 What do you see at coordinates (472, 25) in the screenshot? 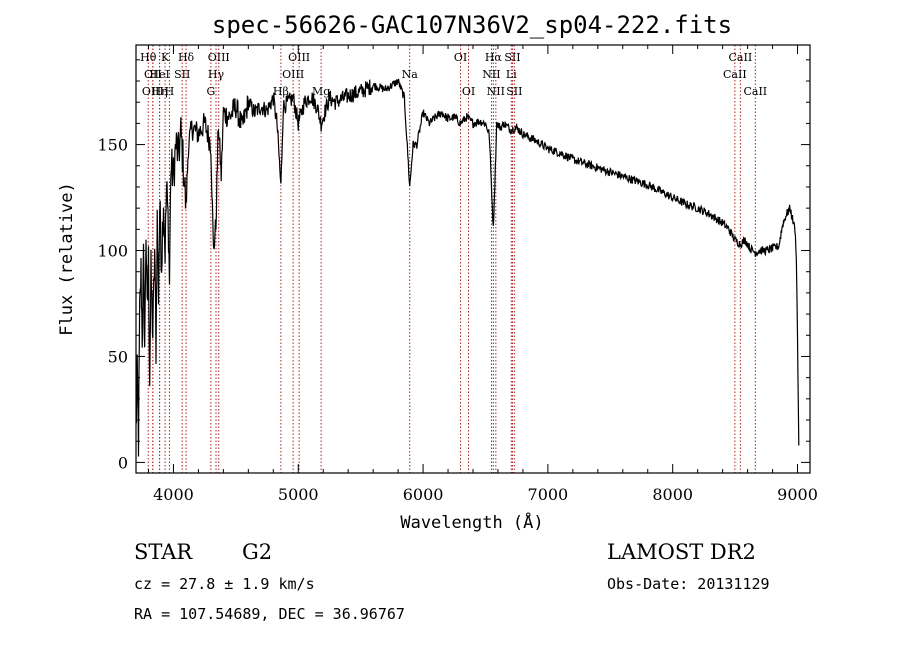
I see `chart-title: spec-56626-GAC107N36V2_sp04-222.fits` at bounding box center [472, 25].